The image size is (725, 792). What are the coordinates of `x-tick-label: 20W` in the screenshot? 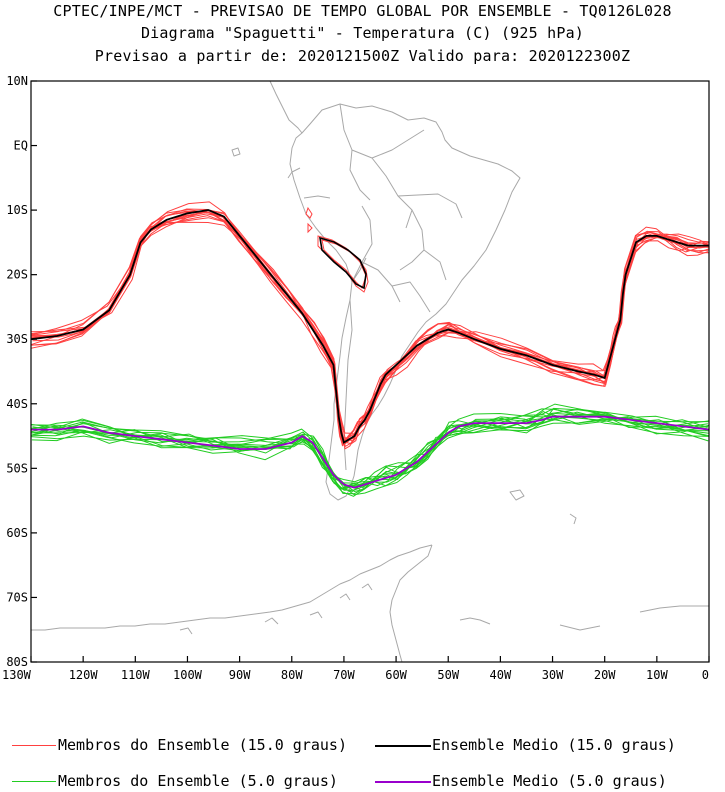 It's located at (605, 675).